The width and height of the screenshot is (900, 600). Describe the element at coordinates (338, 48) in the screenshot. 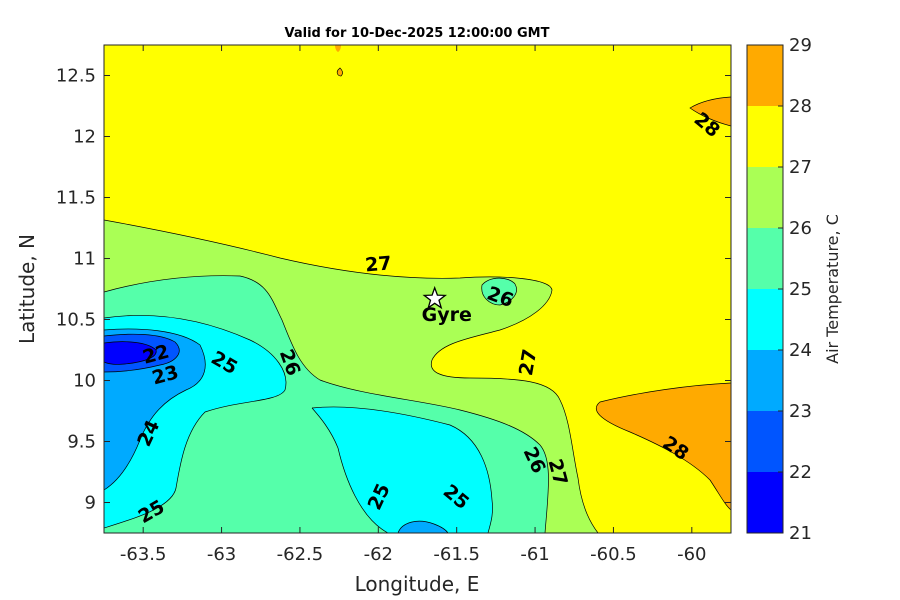

I see `contour-band-28-spot-a` at that location.